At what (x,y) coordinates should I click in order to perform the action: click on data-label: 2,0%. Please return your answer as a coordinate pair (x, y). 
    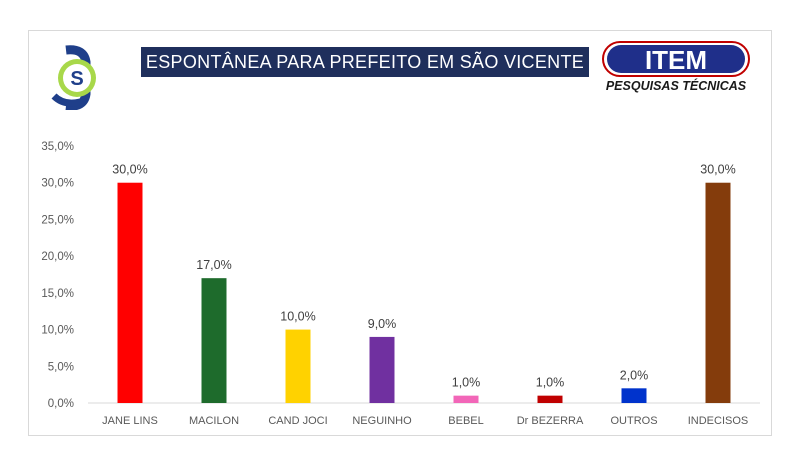
    Looking at the image, I should click on (634, 375).